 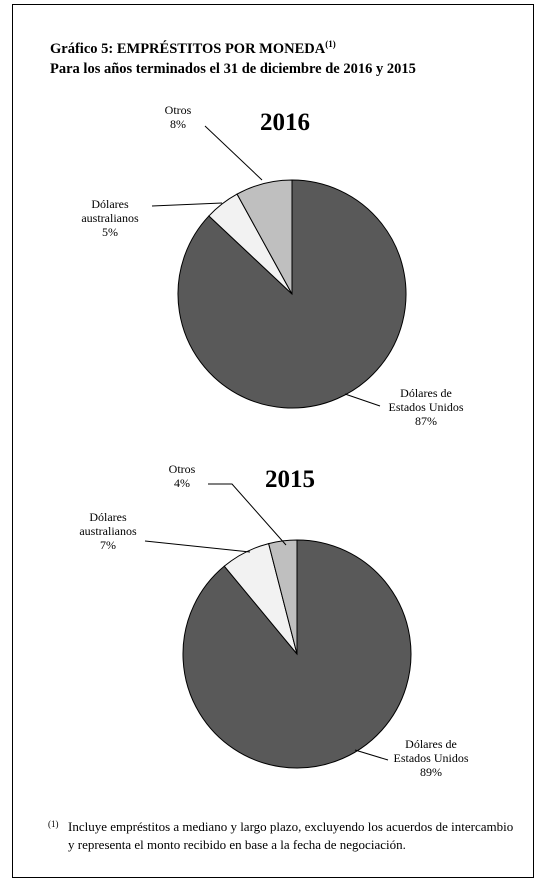 I want to click on pie-2016-label-0-line-0: Dólares de, so click(x=426, y=393).